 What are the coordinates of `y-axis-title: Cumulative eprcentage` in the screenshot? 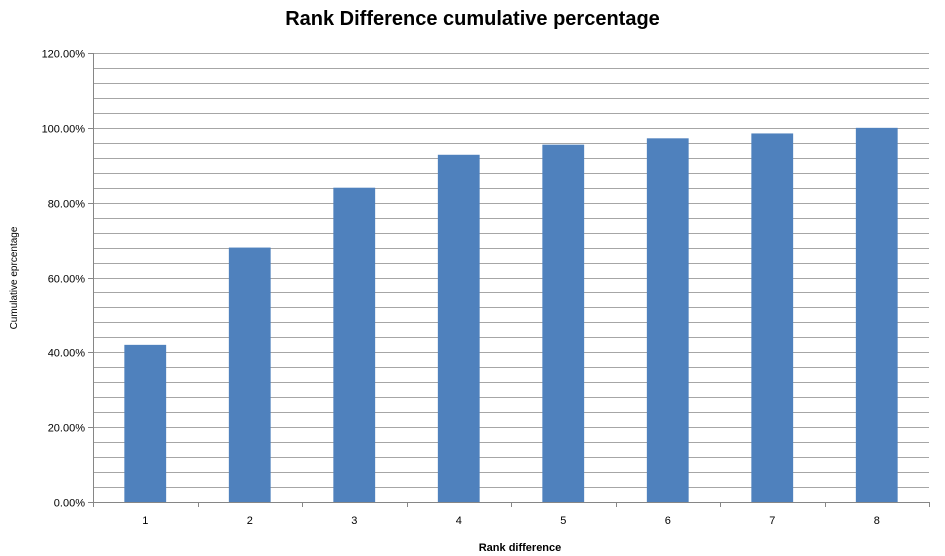 It's located at (14, 277).